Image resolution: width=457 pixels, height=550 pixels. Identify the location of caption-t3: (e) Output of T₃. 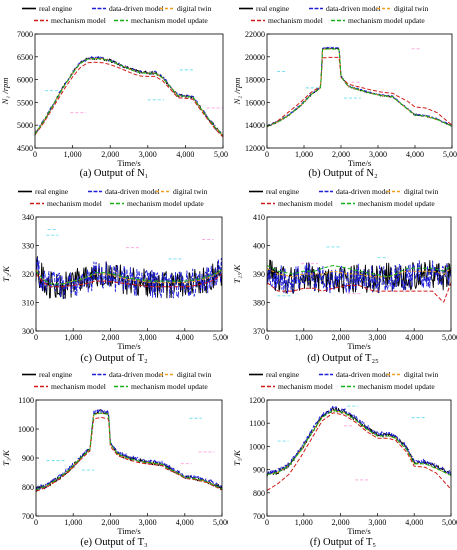
(114, 542).